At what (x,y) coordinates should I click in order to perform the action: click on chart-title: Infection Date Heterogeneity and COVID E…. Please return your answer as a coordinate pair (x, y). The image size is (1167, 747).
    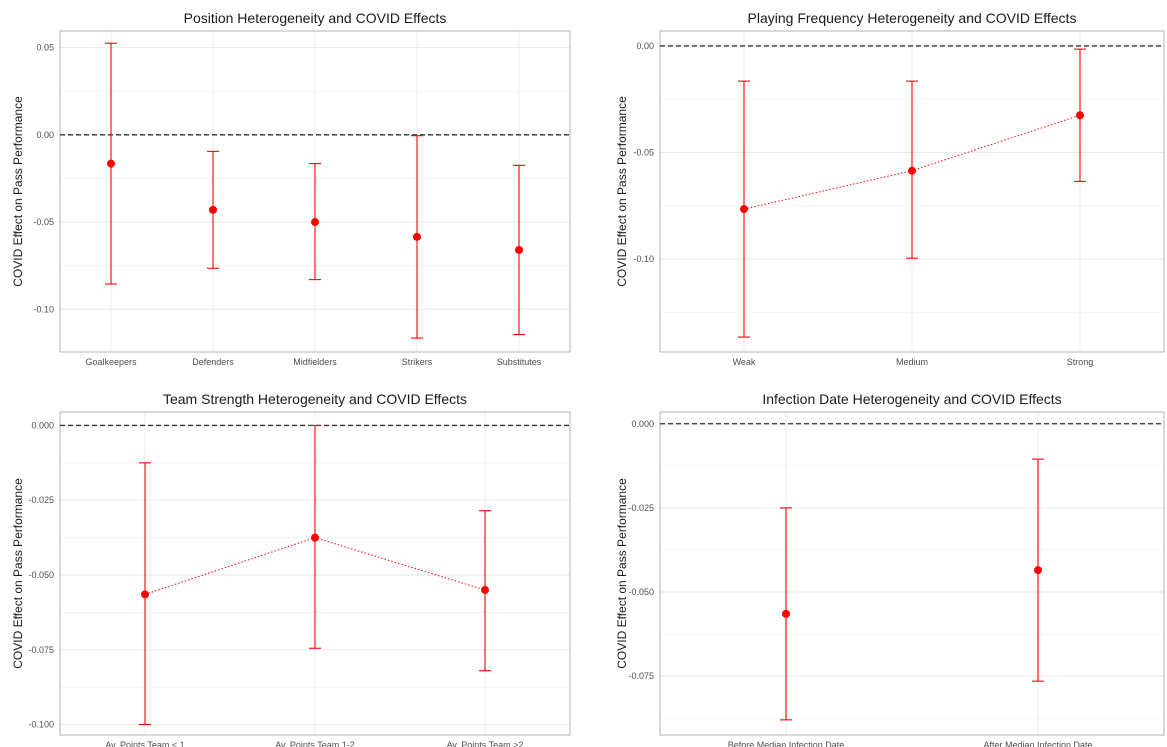
    Looking at the image, I should click on (911, 399).